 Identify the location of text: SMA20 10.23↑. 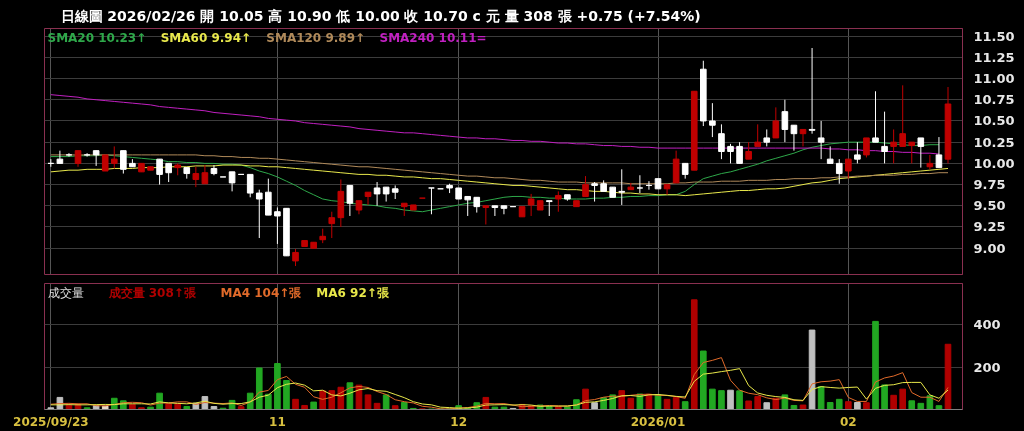
(97, 37).